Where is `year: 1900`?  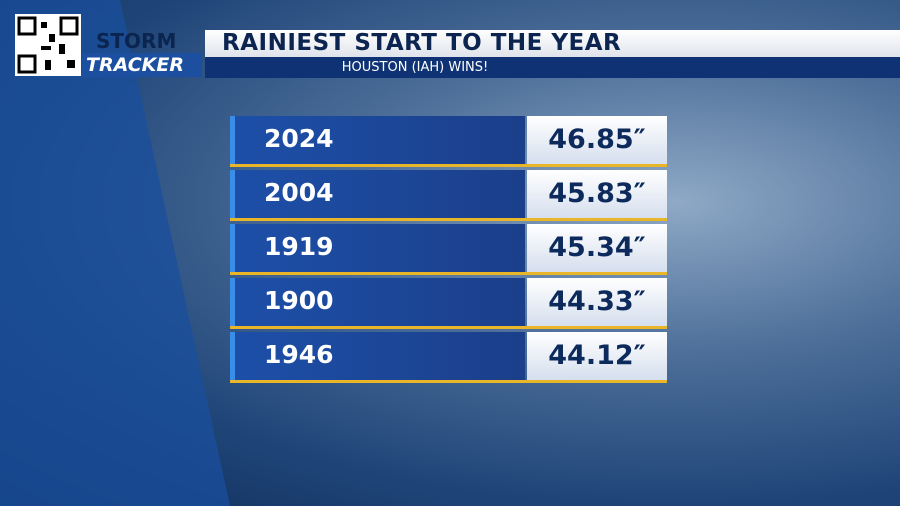 year: 1900 is located at coordinates (299, 300).